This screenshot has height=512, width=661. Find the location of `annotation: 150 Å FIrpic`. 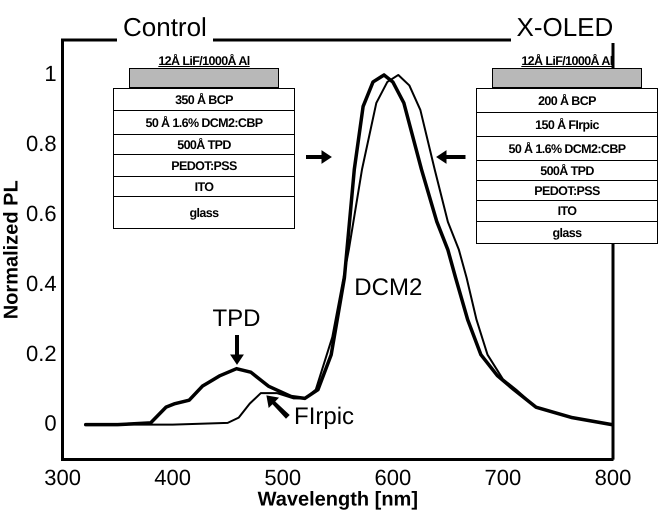

annotation: 150 Å FIrpic is located at coordinates (567, 125).